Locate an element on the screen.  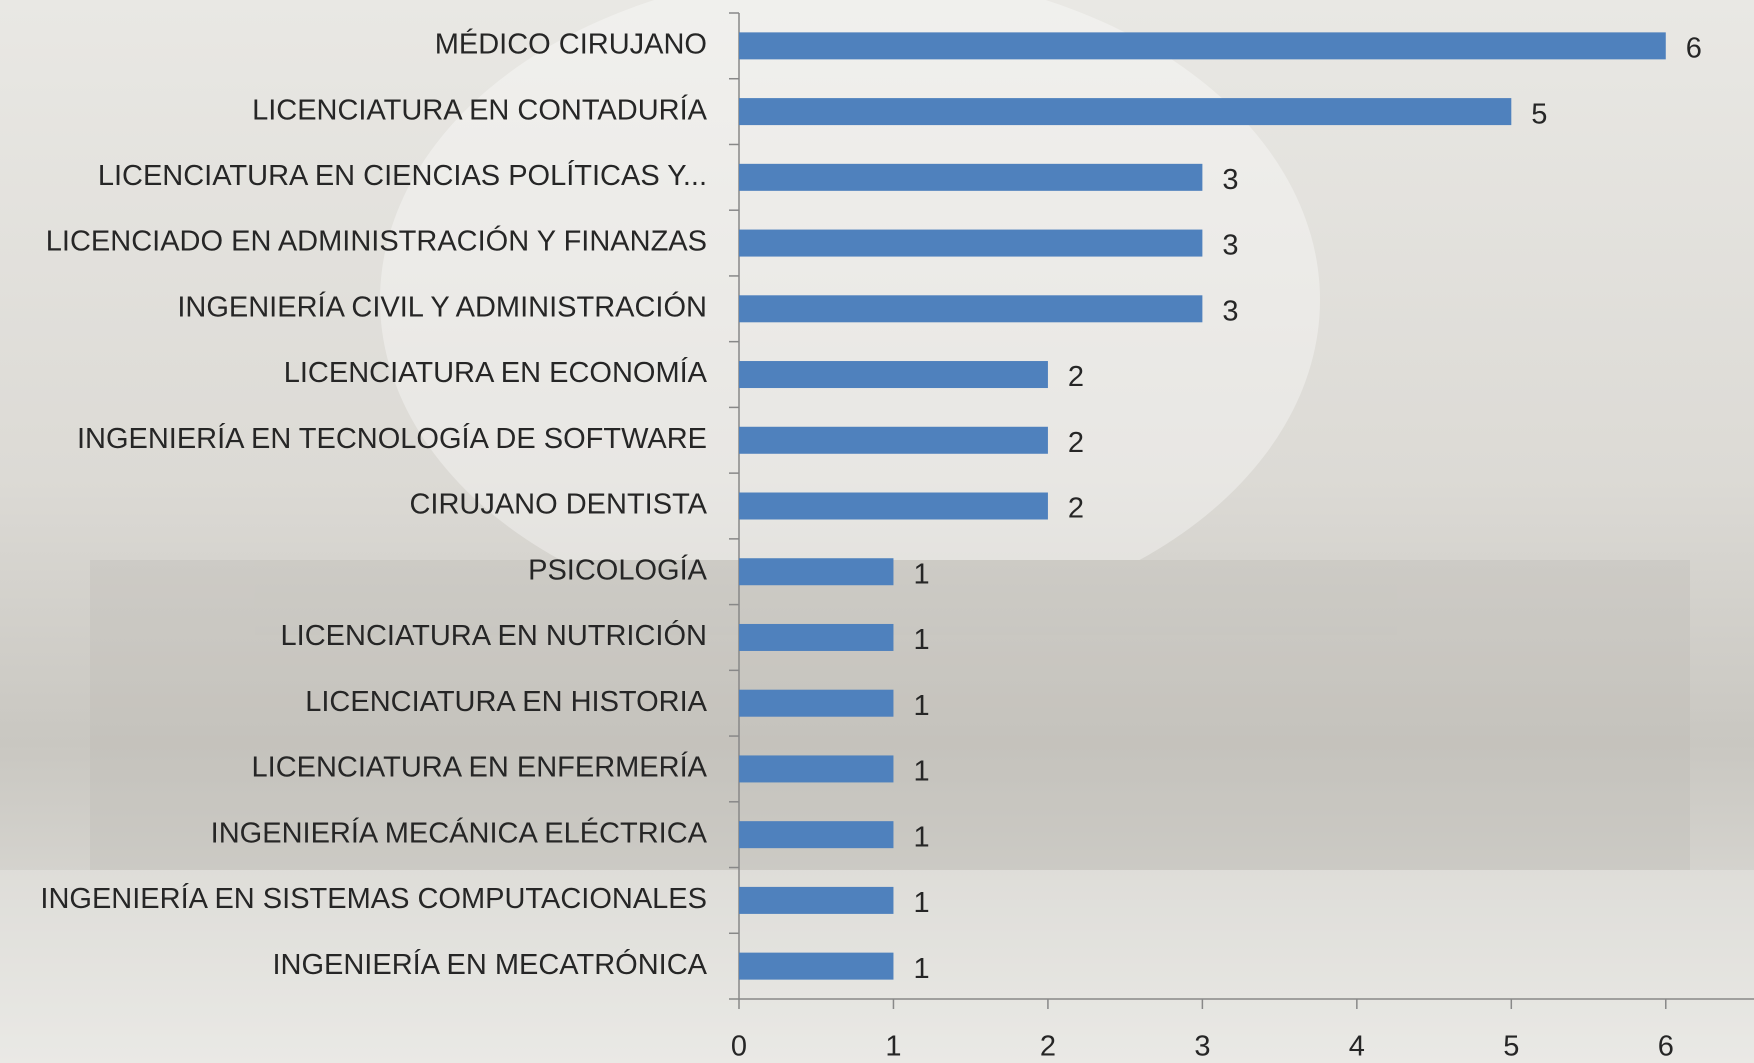
x-tick-label: 1 is located at coordinates (893, 1047).